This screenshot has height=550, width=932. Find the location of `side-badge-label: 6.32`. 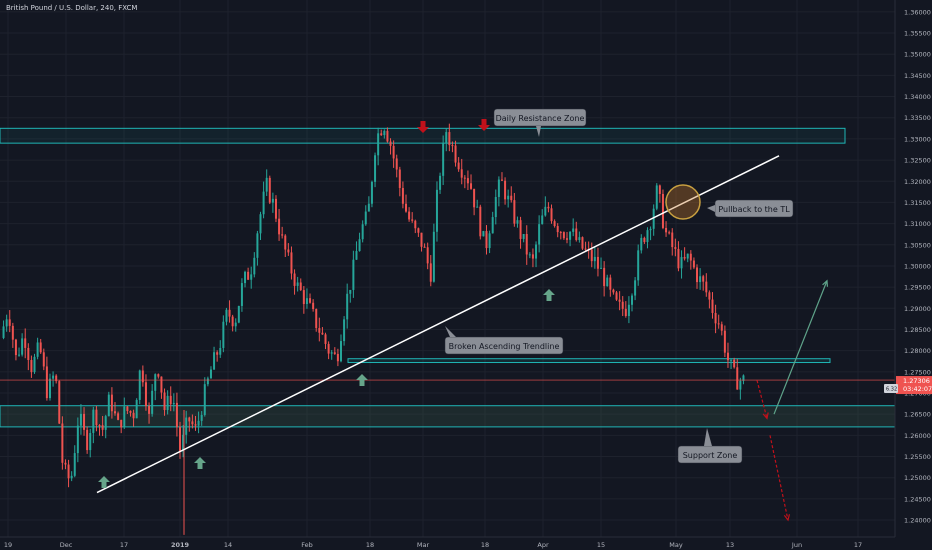

side-badge-label: 6.32 is located at coordinates (891, 390).